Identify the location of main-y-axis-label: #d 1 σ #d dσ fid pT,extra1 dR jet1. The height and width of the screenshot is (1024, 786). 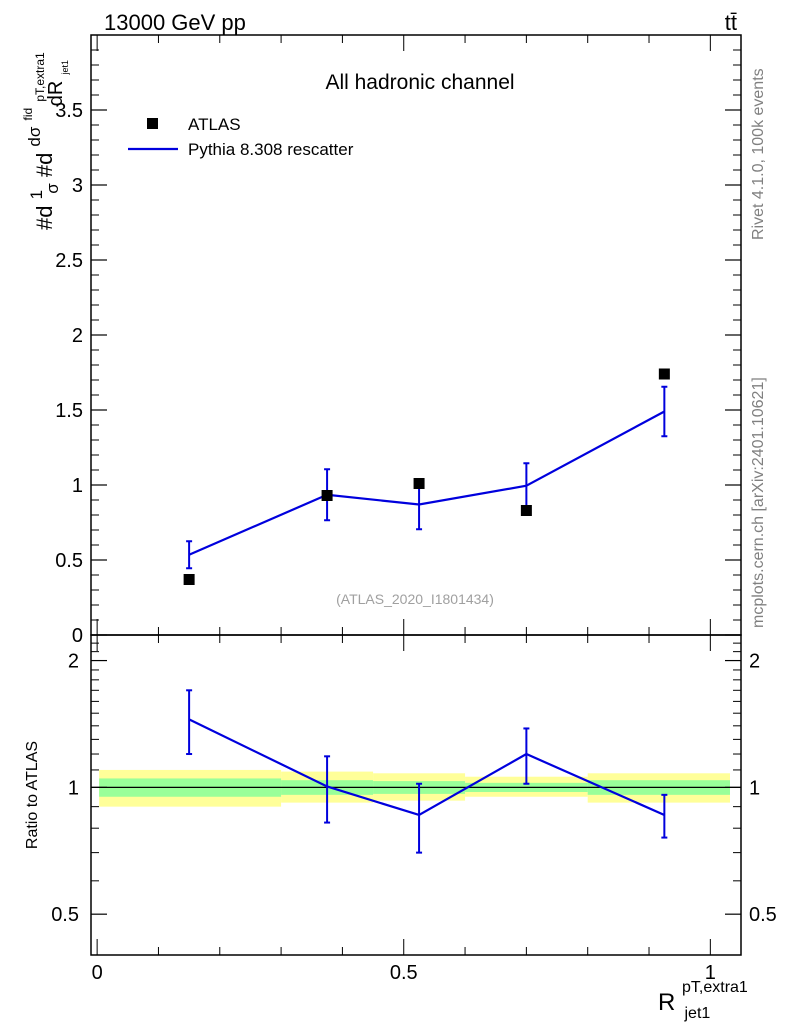
(41, 138).